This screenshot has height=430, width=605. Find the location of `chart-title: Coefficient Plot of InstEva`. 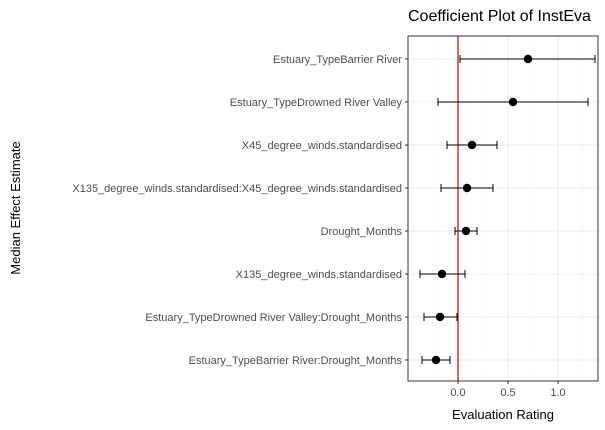

chart-title: Coefficient Plot of InstEva is located at coordinates (499, 16).